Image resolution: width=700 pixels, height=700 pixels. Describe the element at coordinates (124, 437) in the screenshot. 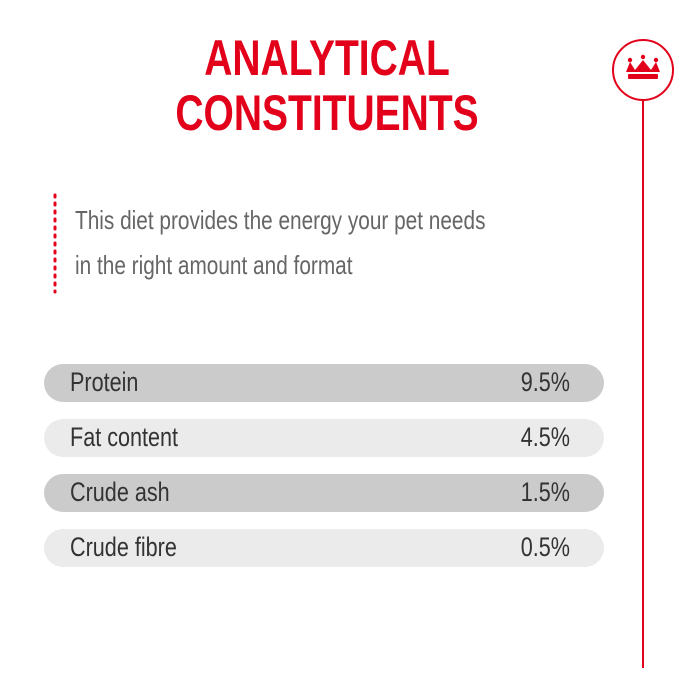

I see `row-label: Fat content` at that location.